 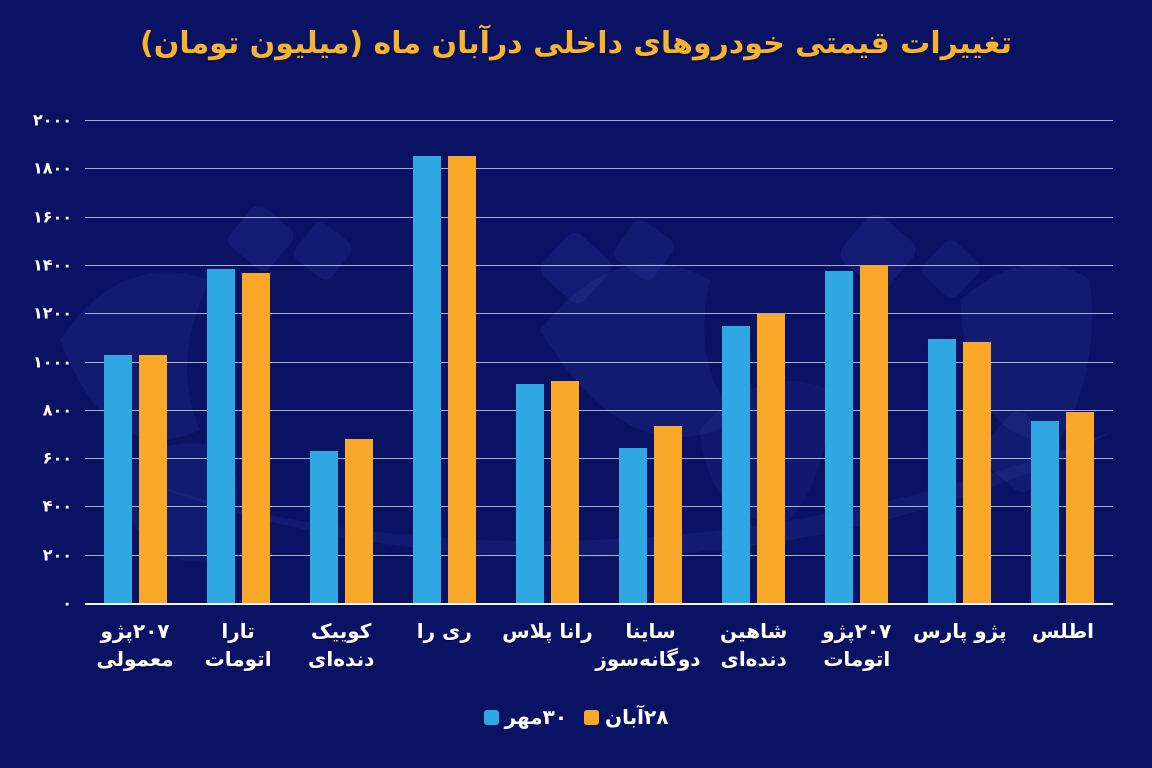 I want to click on category-label-line: کوییک, so click(x=341, y=631).